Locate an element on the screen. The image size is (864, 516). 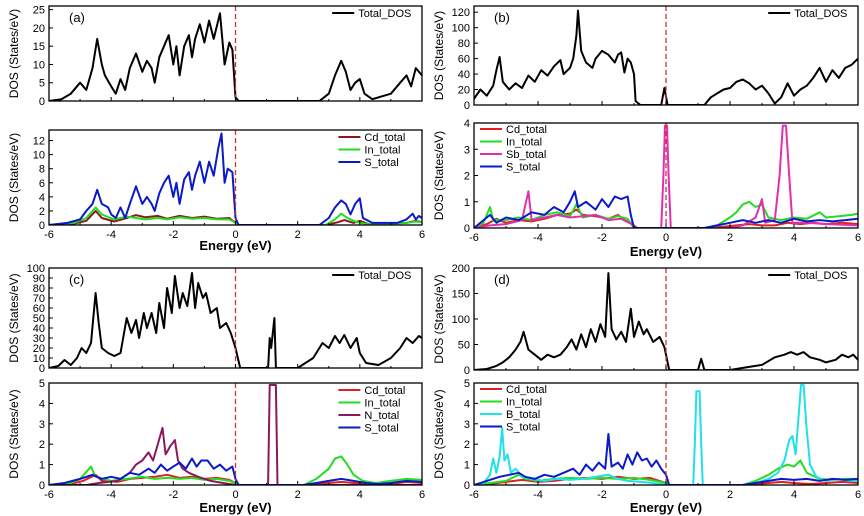
panel-d-top: 0 50 100 150 200 DOS (States/eV) (d) Total_DOS is located at coordinates (645, 320).